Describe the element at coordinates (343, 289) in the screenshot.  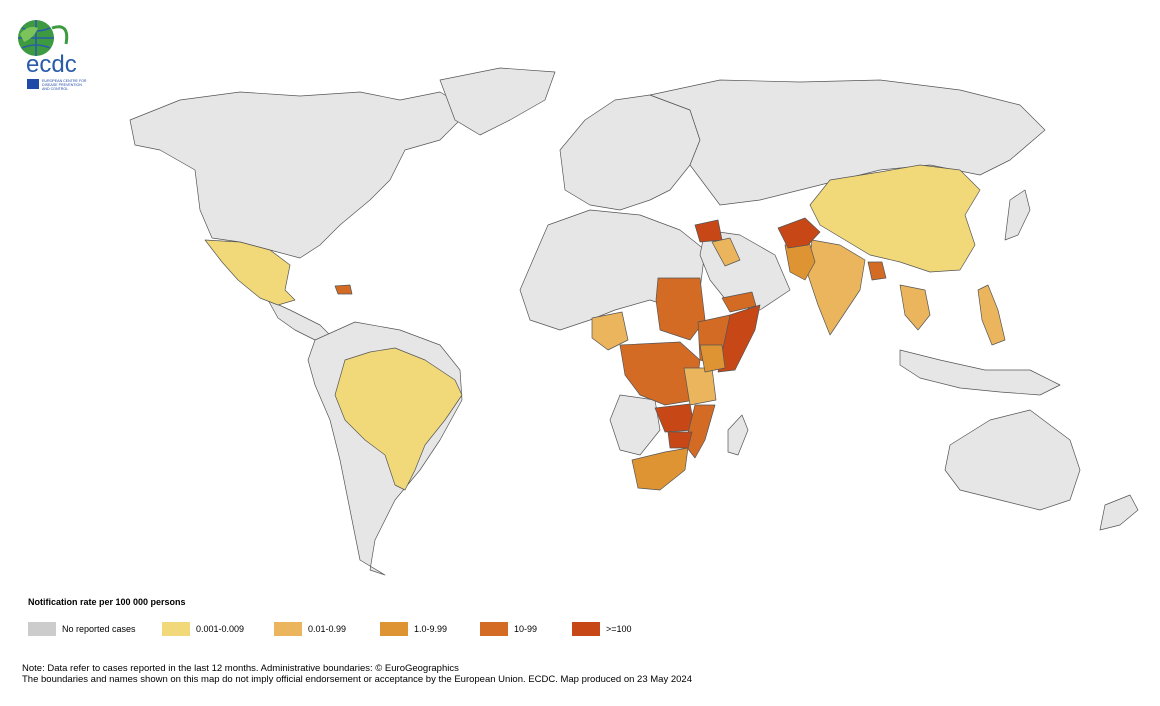
I see `haiti-region` at that location.